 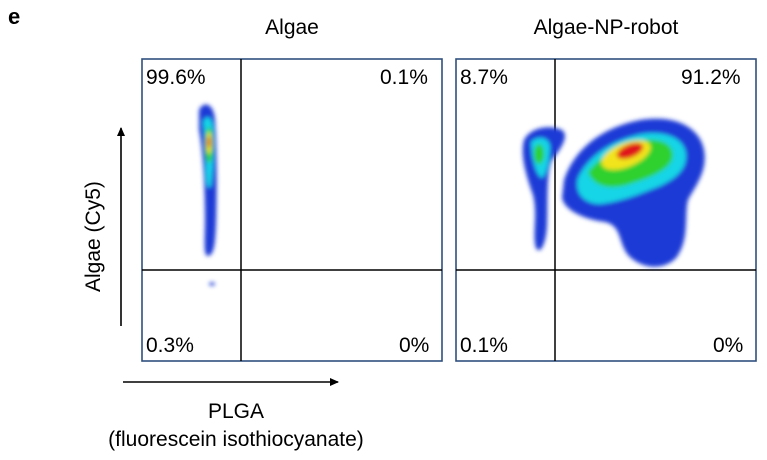 What do you see at coordinates (236, 411) in the screenshot?
I see `x-axis-label-line1: PLGA` at bounding box center [236, 411].